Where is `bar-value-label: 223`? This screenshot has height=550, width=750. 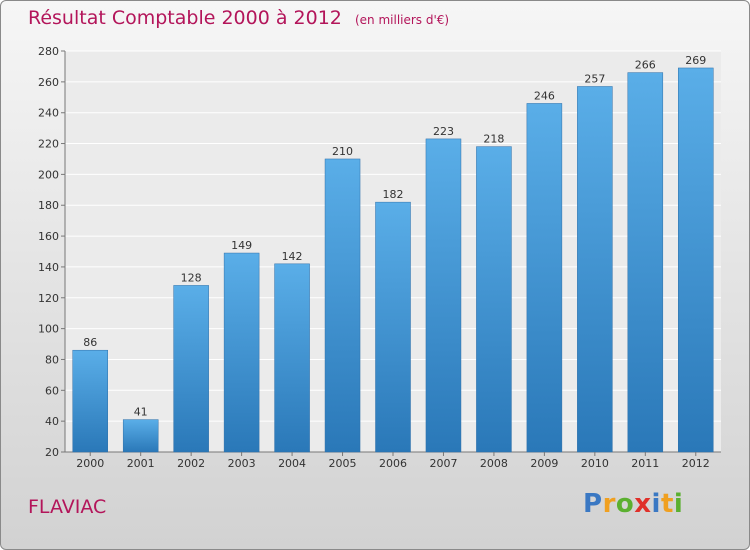
bar-value-label: 223 is located at coordinates (443, 131).